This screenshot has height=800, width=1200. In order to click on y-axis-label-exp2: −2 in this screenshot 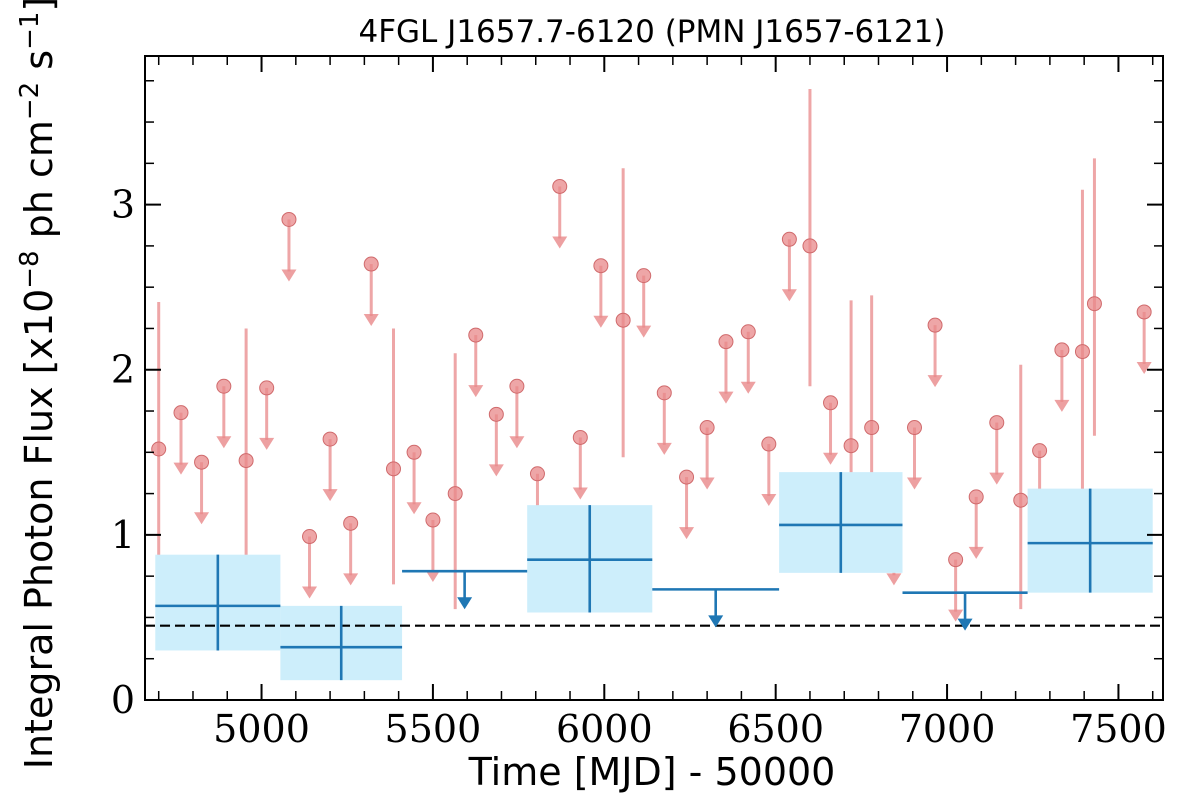, I will do `click(30, 101)`.